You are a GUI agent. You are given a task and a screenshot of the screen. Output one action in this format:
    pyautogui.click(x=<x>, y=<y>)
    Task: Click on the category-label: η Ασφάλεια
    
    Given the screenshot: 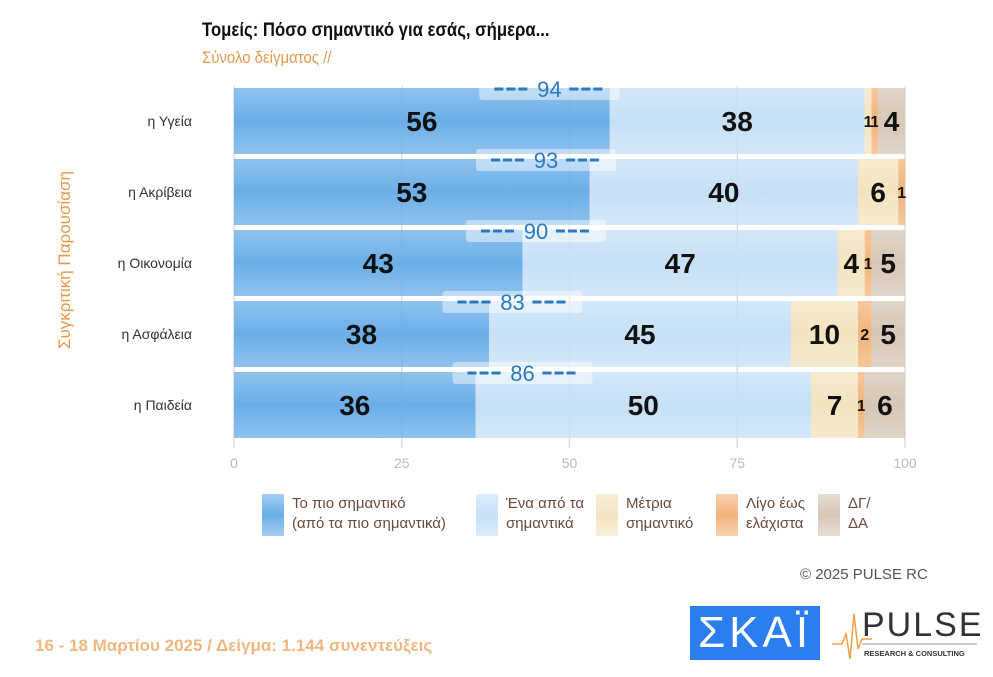 What is the action you would take?
    pyautogui.click(x=157, y=334)
    